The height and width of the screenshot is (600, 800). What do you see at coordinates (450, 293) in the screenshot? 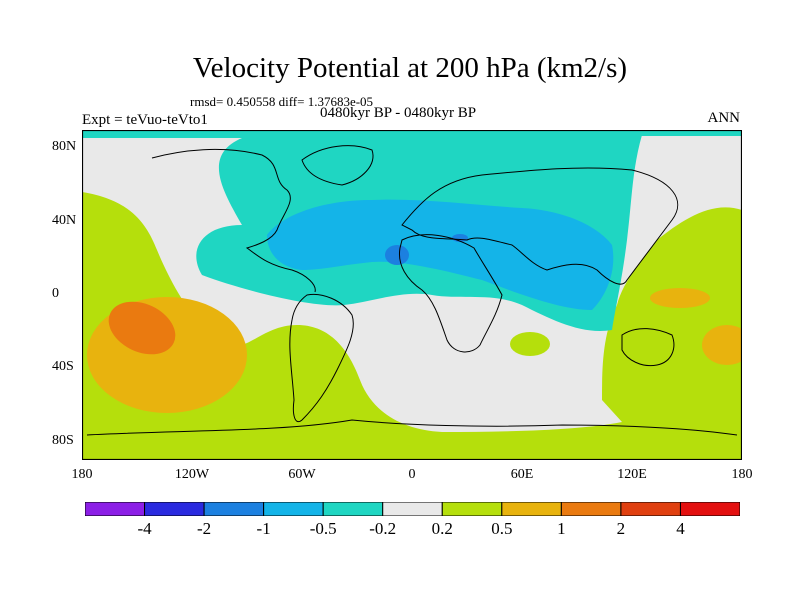
I see `coastline-africa` at bounding box center [450, 293].